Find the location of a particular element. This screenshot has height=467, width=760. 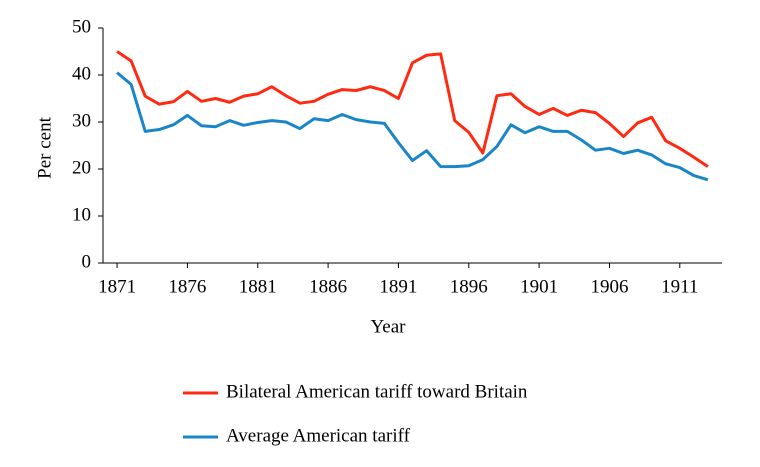

x-tick-label: 1876 is located at coordinates (187, 286).